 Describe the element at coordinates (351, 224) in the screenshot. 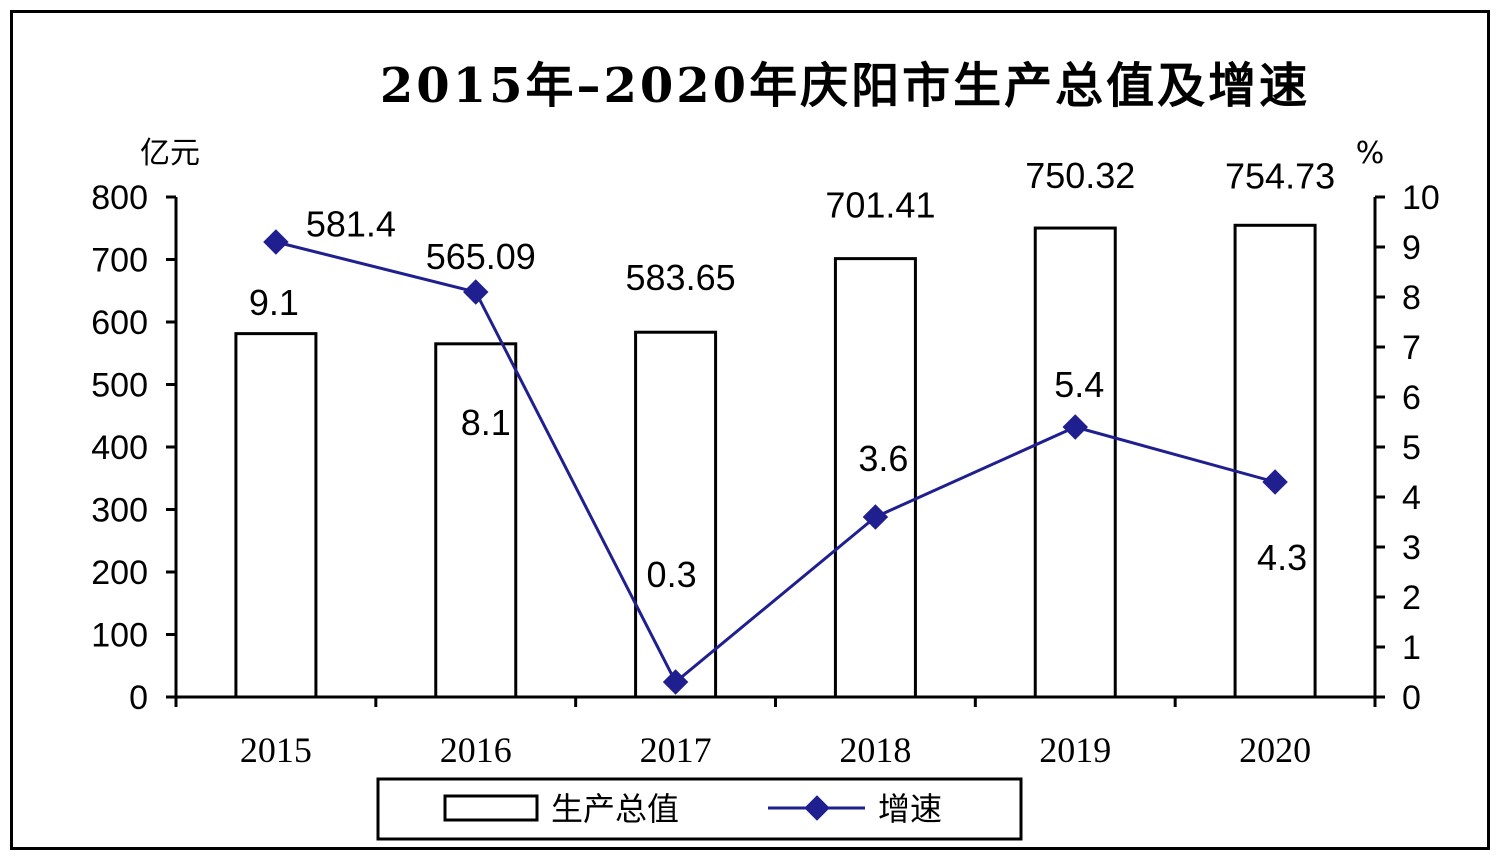

I see `bar-value-label-2015: 581.4` at that location.